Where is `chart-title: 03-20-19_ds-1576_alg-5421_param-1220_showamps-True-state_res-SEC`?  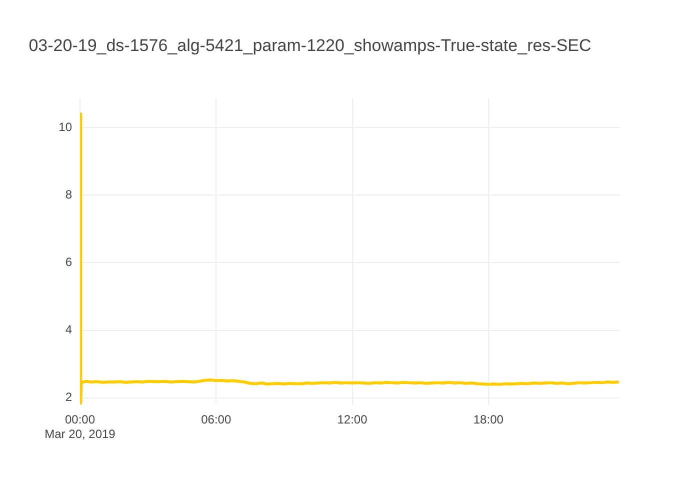
chart-title: 03-20-19_ds-1576_alg-5421_param-1220_showamps-True-state_res-SEC is located at coordinates (310, 45).